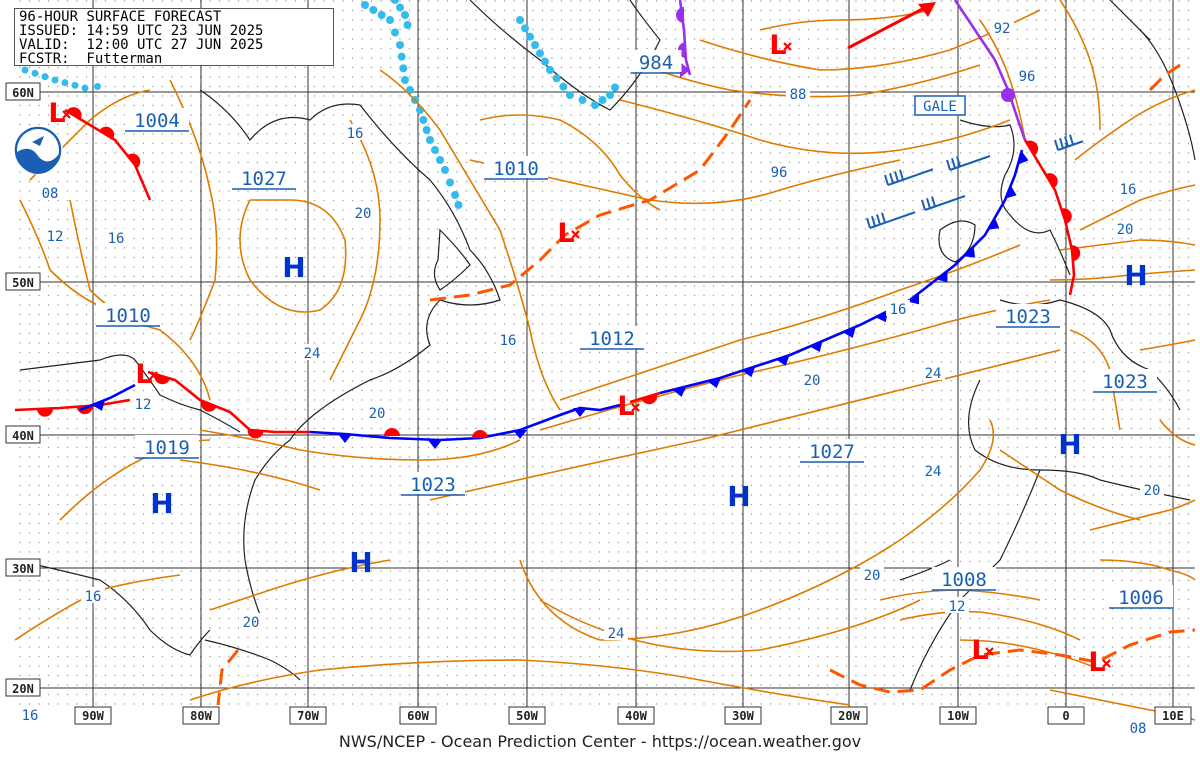 The height and width of the screenshot is (764, 1200). I want to click on lon-label: 30W, so click(743, 716).